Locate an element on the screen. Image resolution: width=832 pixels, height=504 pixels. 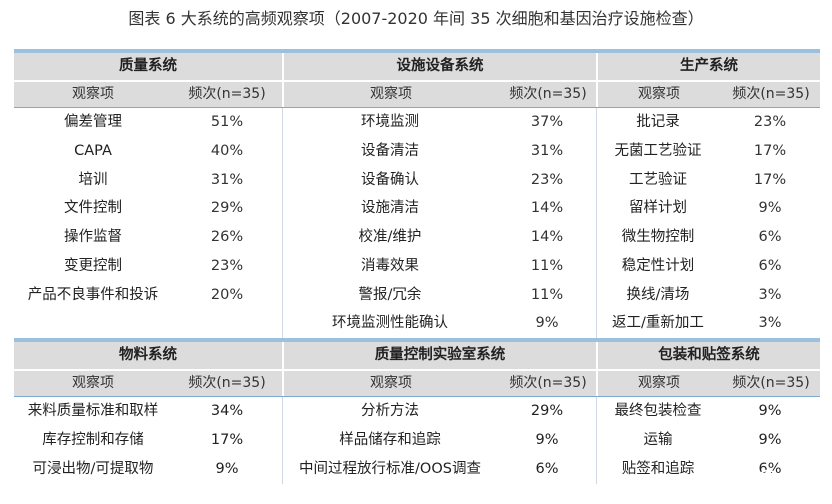
observation-item: 文件控制 is located at coordinates (93, 208).